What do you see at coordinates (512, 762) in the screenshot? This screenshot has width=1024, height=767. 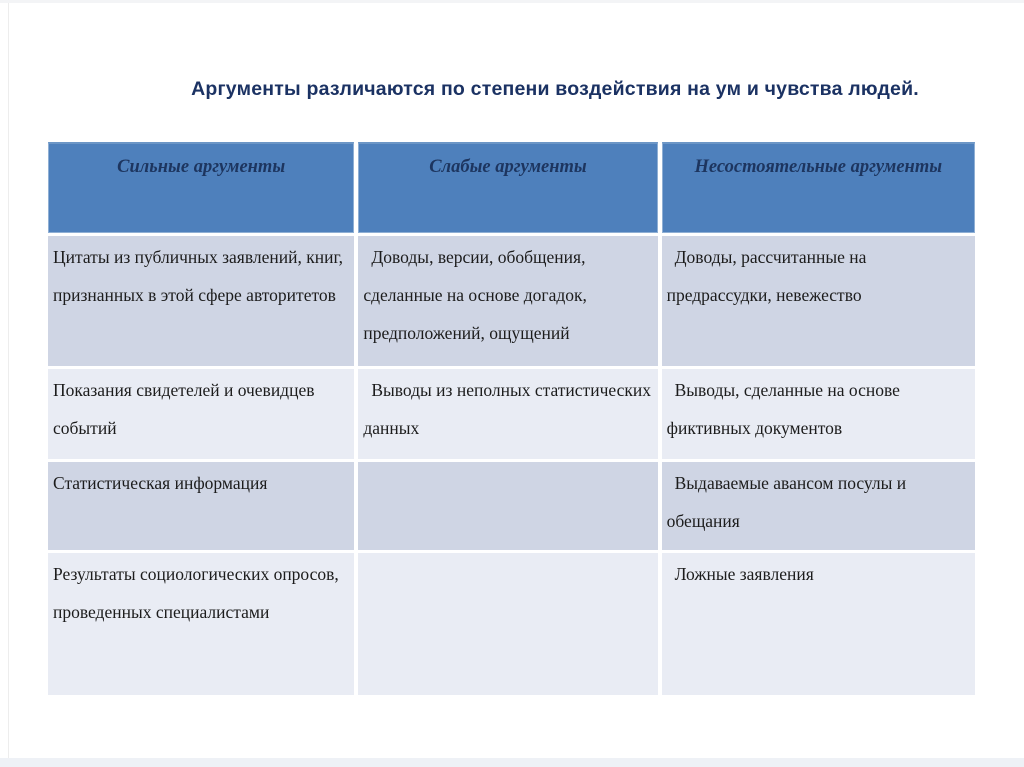 I see `bottom-frame-strip` at bounding box center [512, 762].